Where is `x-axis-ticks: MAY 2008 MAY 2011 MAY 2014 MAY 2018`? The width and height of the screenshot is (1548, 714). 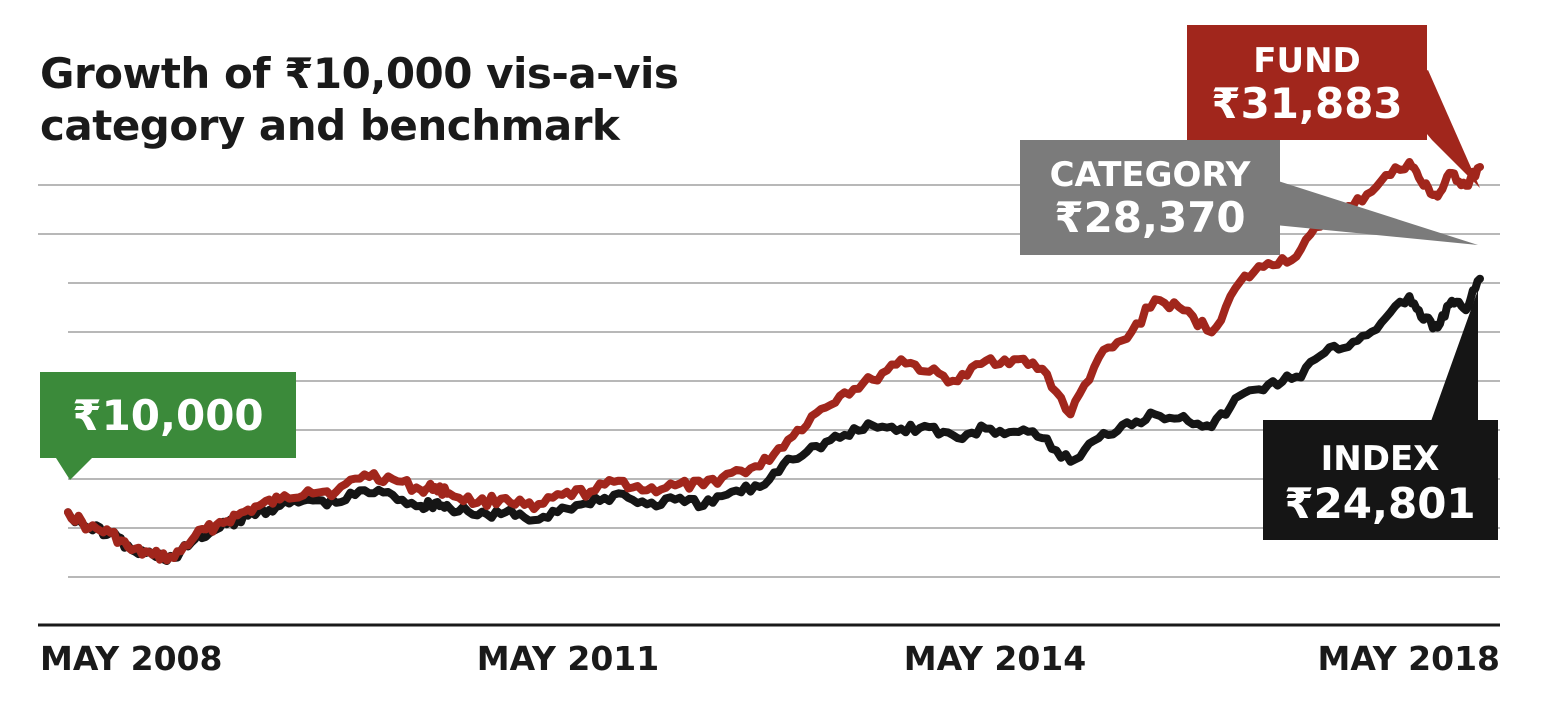 x-axis-ticks: MAY 2008 MAY 2011 MAY 2014 MAY 2018 is located at coordinates (770, 658).